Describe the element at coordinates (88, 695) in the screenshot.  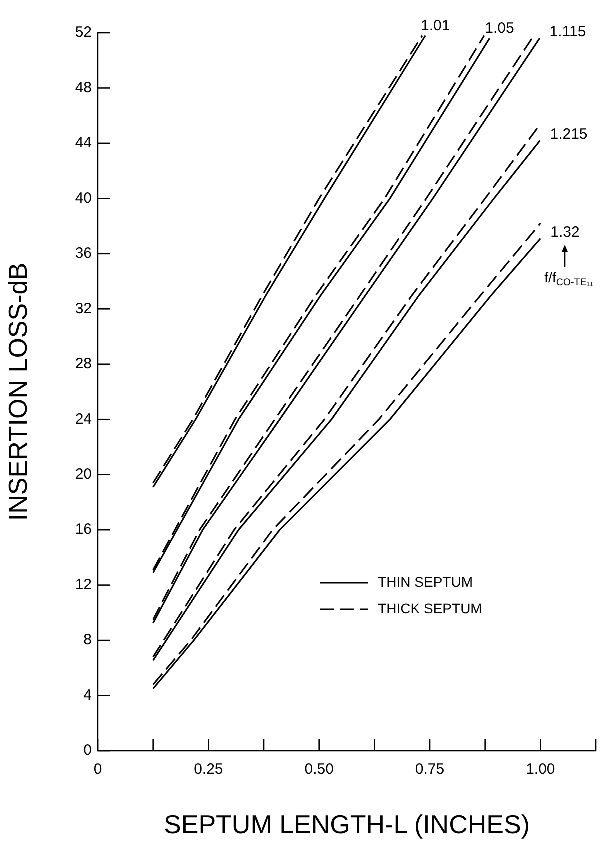
I see `y-tick-label: 4` at that location.